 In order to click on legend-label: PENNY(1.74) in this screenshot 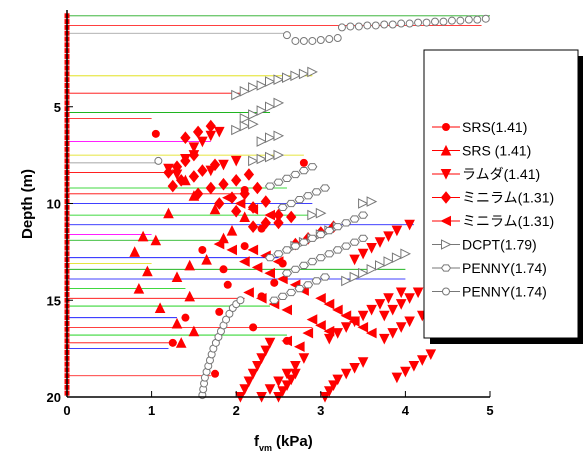, I will do `click(504, 268)`.